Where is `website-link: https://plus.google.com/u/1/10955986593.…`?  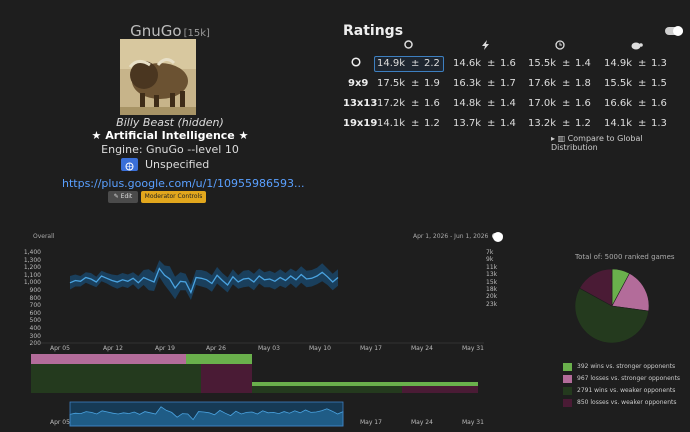
website-link: https://plus.google.com/u/1/10955986593.… is located at coordinates (183, 183).